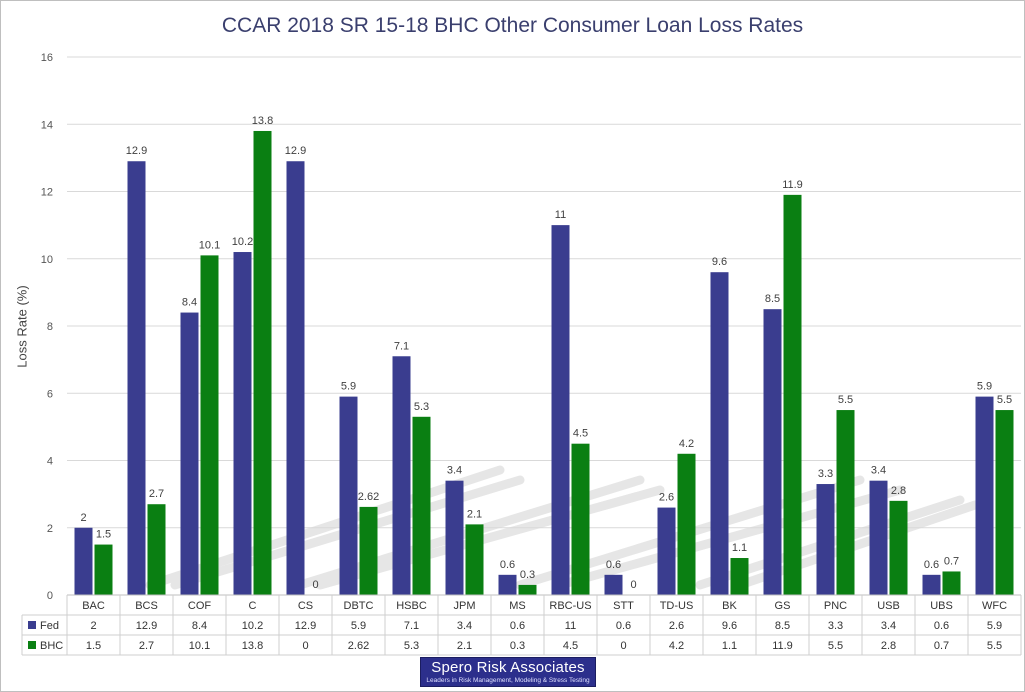 The width and height of the screenshot is (1025, 692). What do you see at coordinates (517, 646) in the screenshot?
I see `table-cell-bhc: 0.3` at bounding box center [517, 646].